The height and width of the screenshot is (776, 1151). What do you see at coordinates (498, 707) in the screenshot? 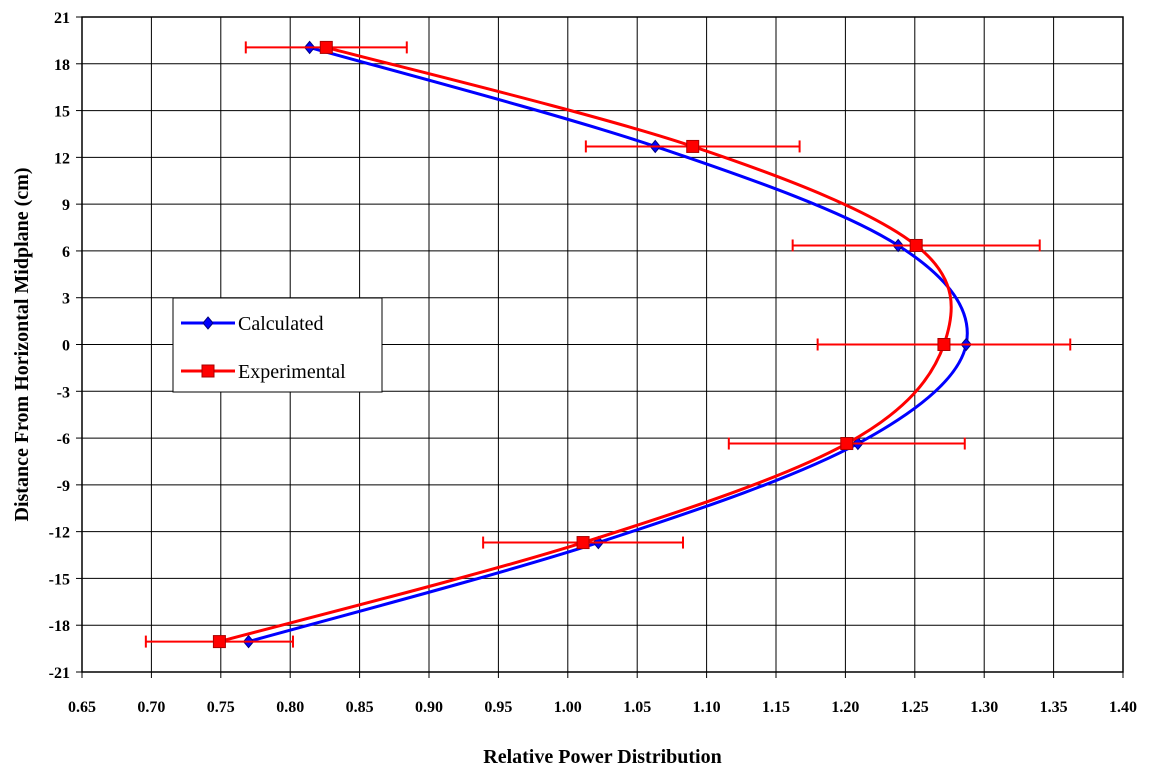
I see `x-tick-label: 0.95` at bounding box center [498, 707].